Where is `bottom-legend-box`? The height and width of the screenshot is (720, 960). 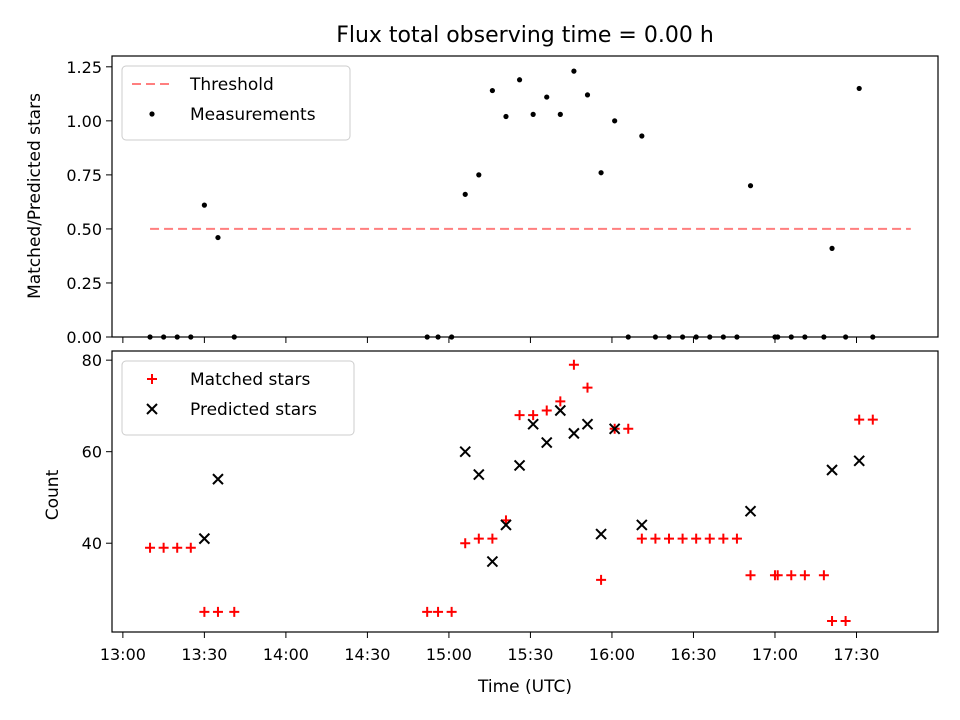
bottom-legend-box is located at coordinates (238, 398).